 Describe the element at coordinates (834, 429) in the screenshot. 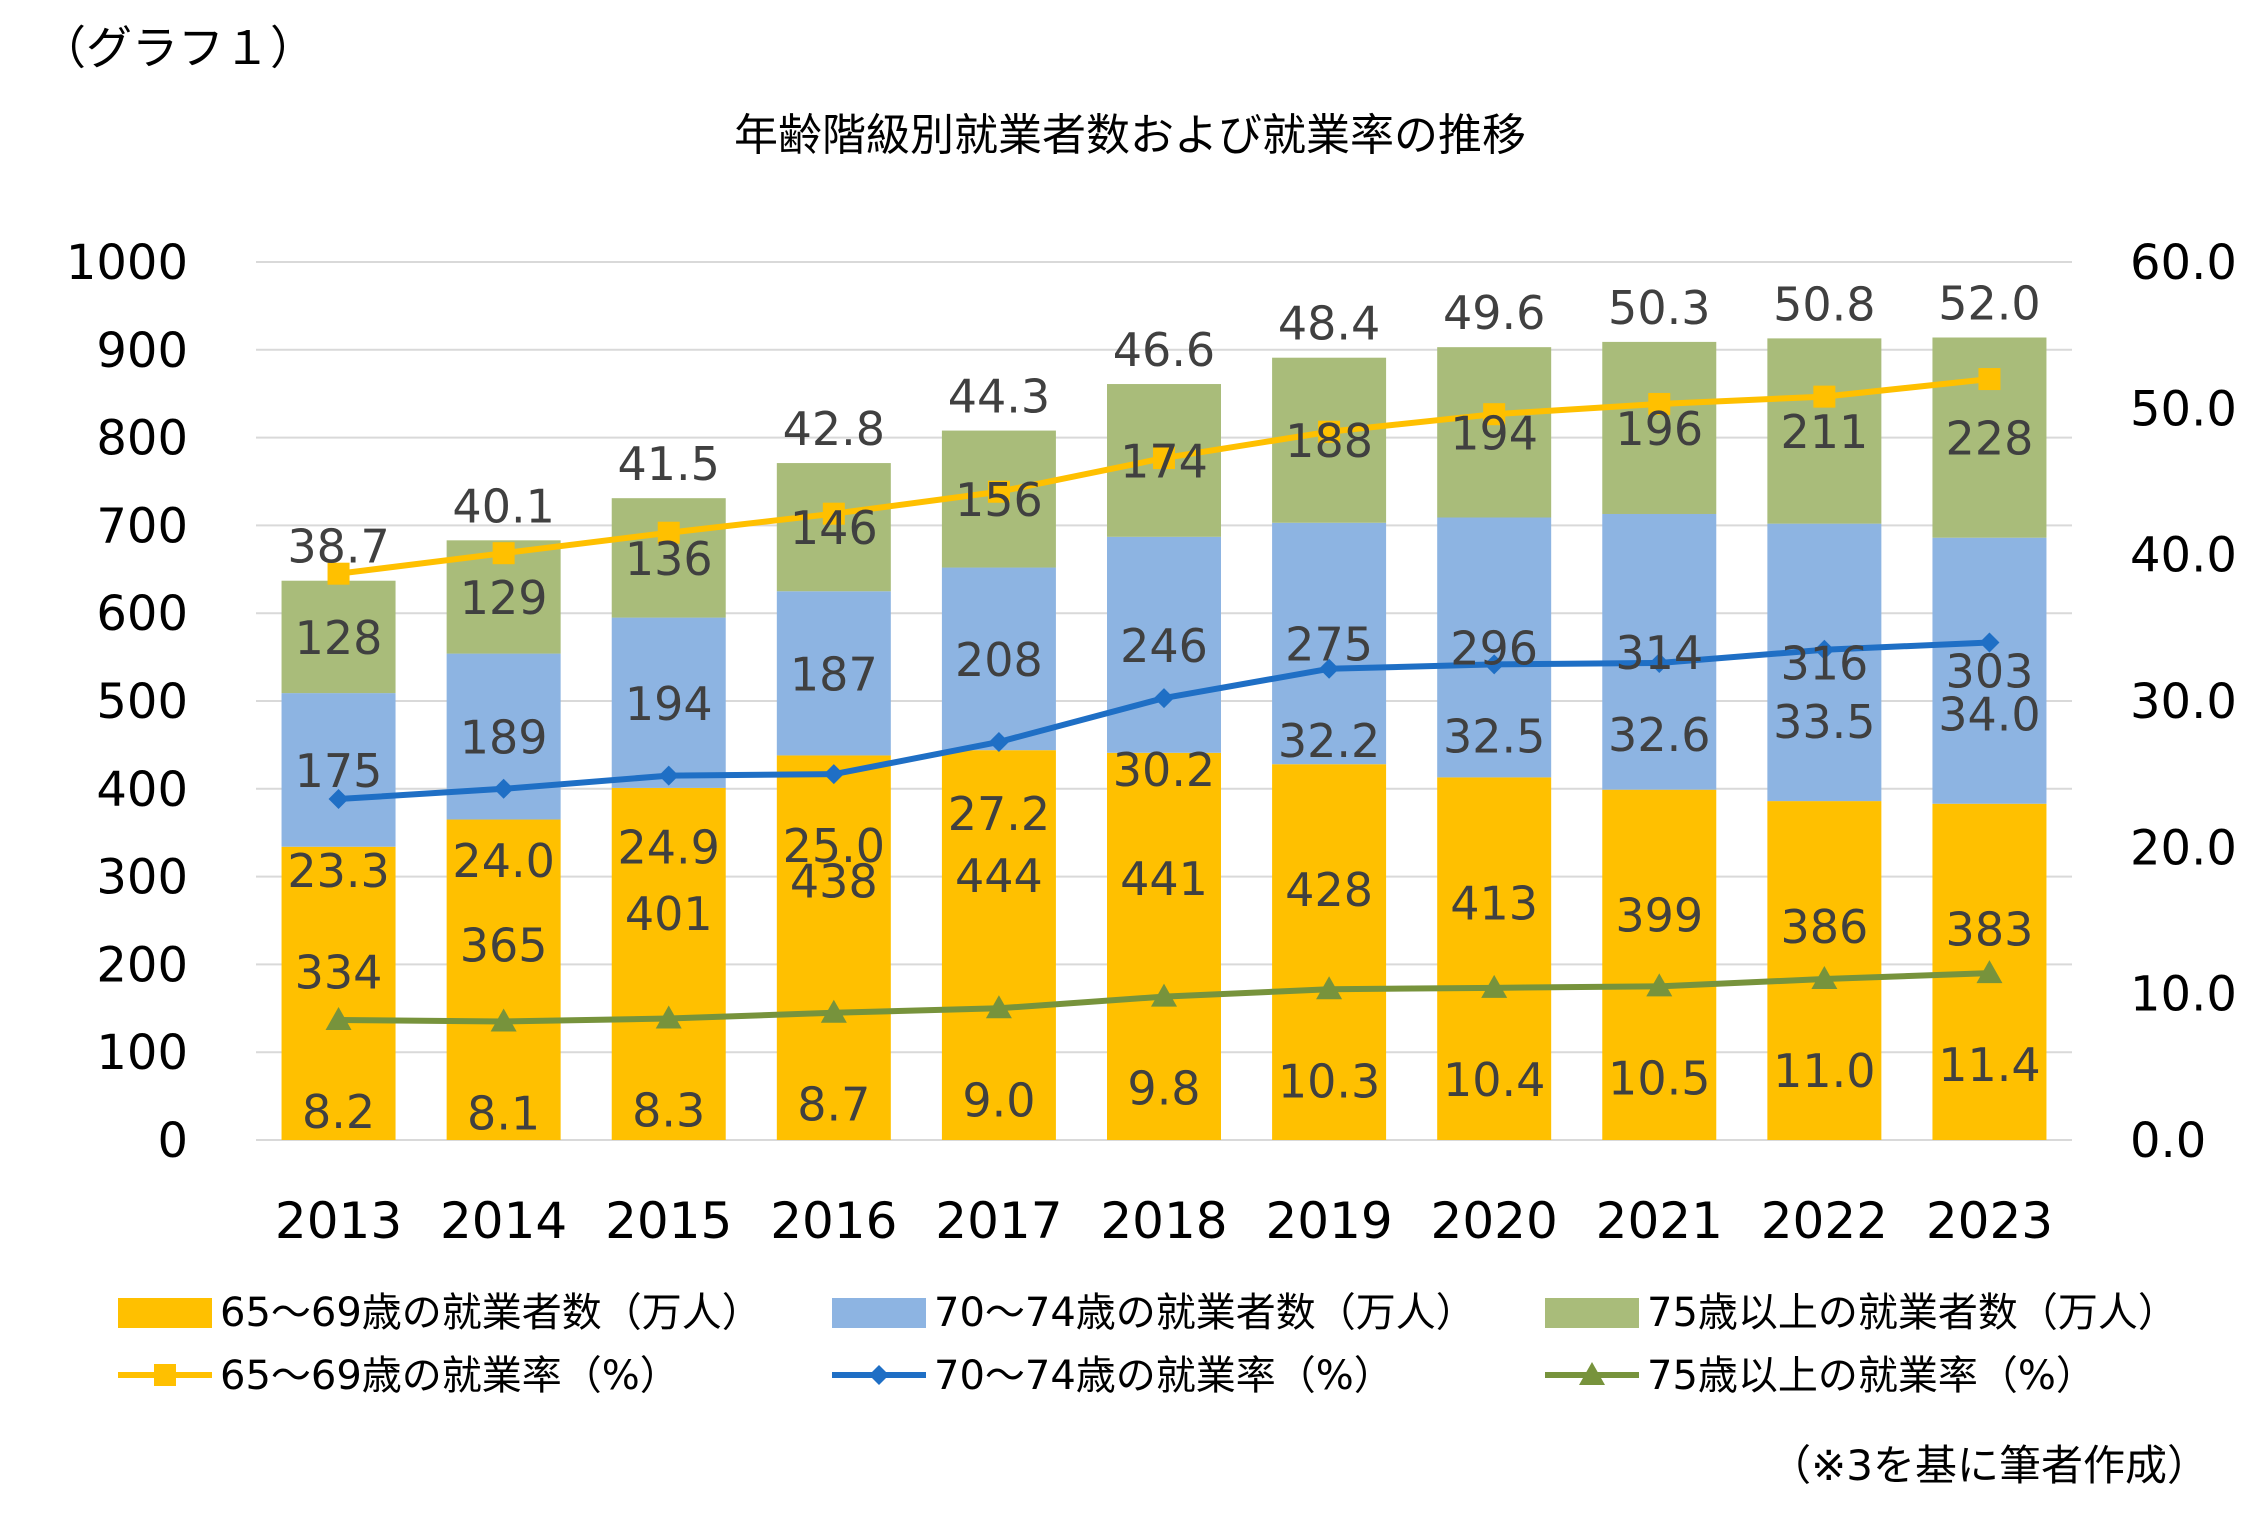

I see `line-value-label: 42.8` at that location.